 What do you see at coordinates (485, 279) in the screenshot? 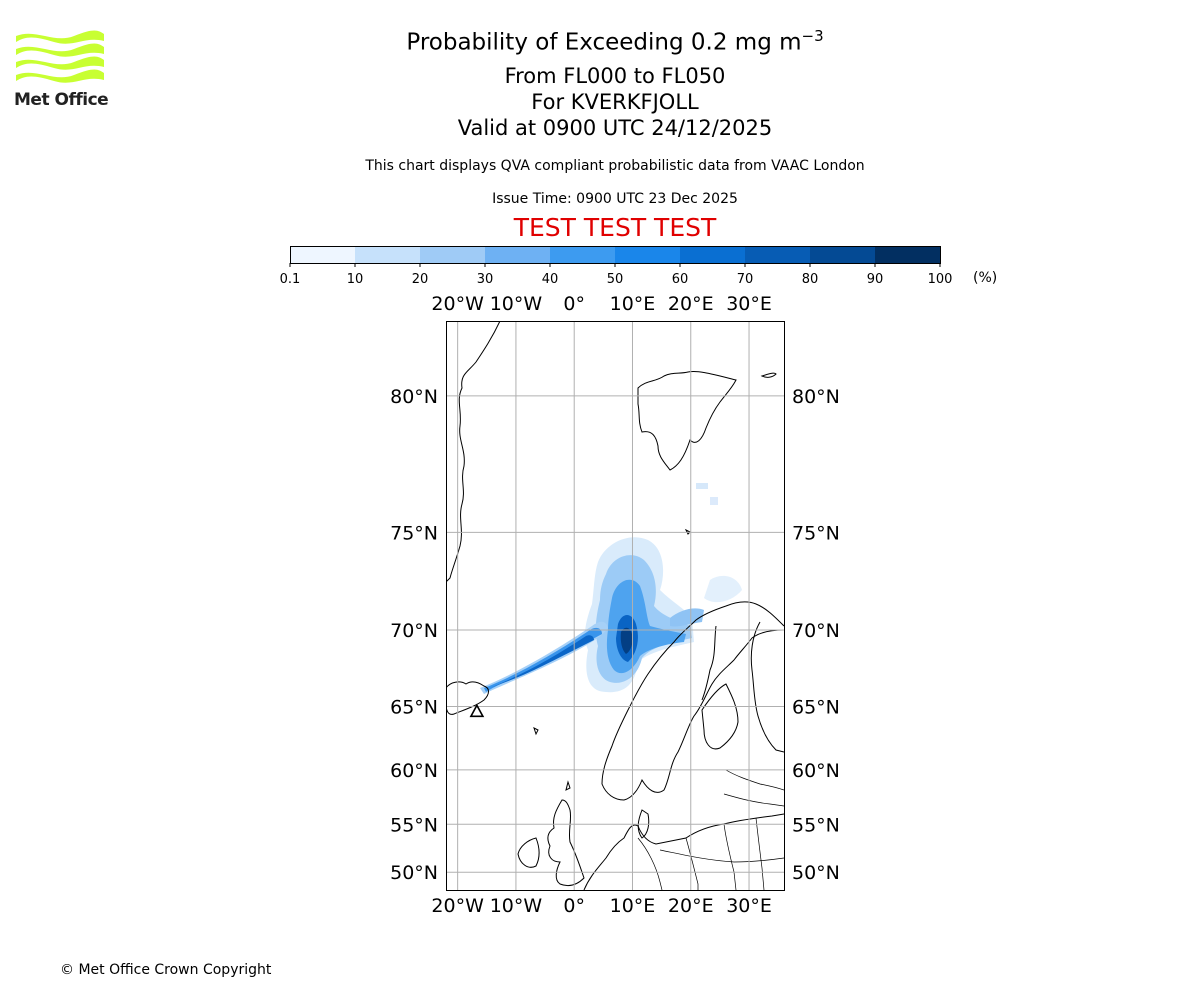
I see `colorbar-tick-label: 30` at bounding box center [485, 279].